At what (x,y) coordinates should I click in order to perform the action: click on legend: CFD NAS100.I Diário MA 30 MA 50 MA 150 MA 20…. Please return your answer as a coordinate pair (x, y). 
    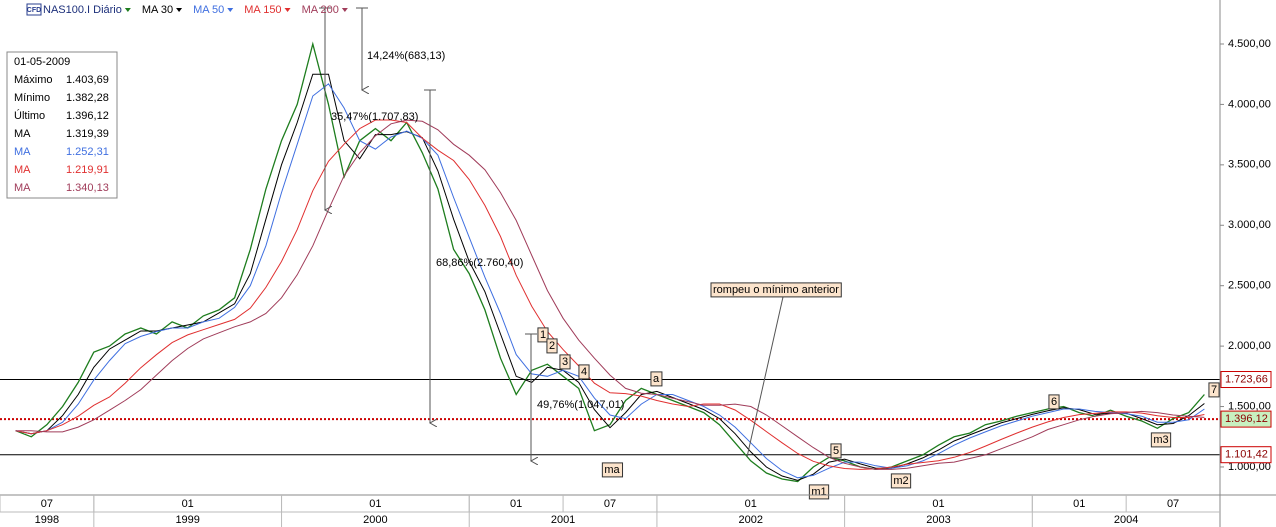
    Looking at the image, I should click on (187, 9).